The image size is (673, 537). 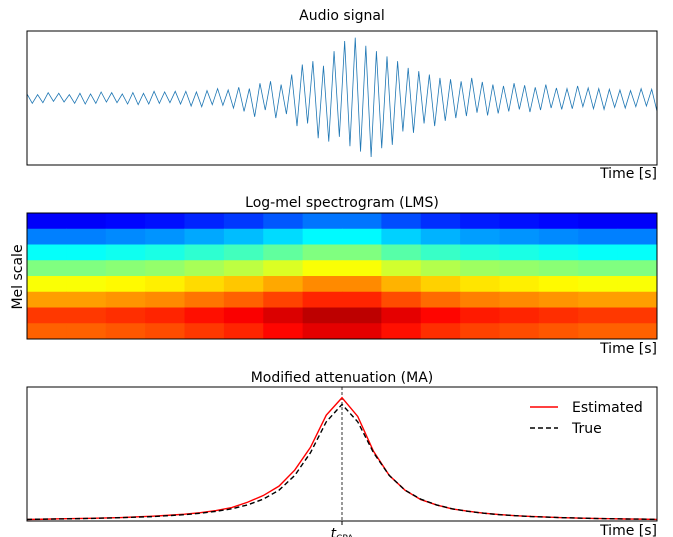 I want to click on panel-title: Audio signal, so click(x=342, y=16).